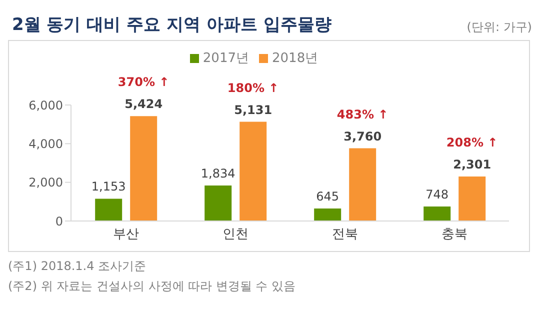 The image size is (540, 325). Describe the element at coordinates (45, 105) in the screenshot. I see `y-tick-label: 6,000` at that location.